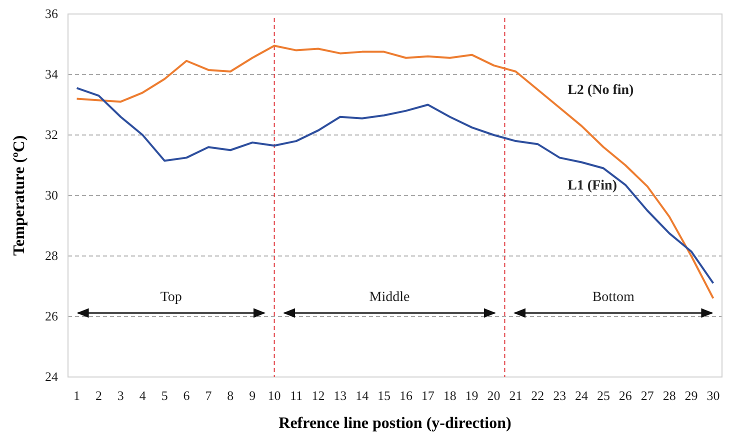 The image size is (736, 438). I want to click on series-label: L2 (No fin), so click(601, 90).